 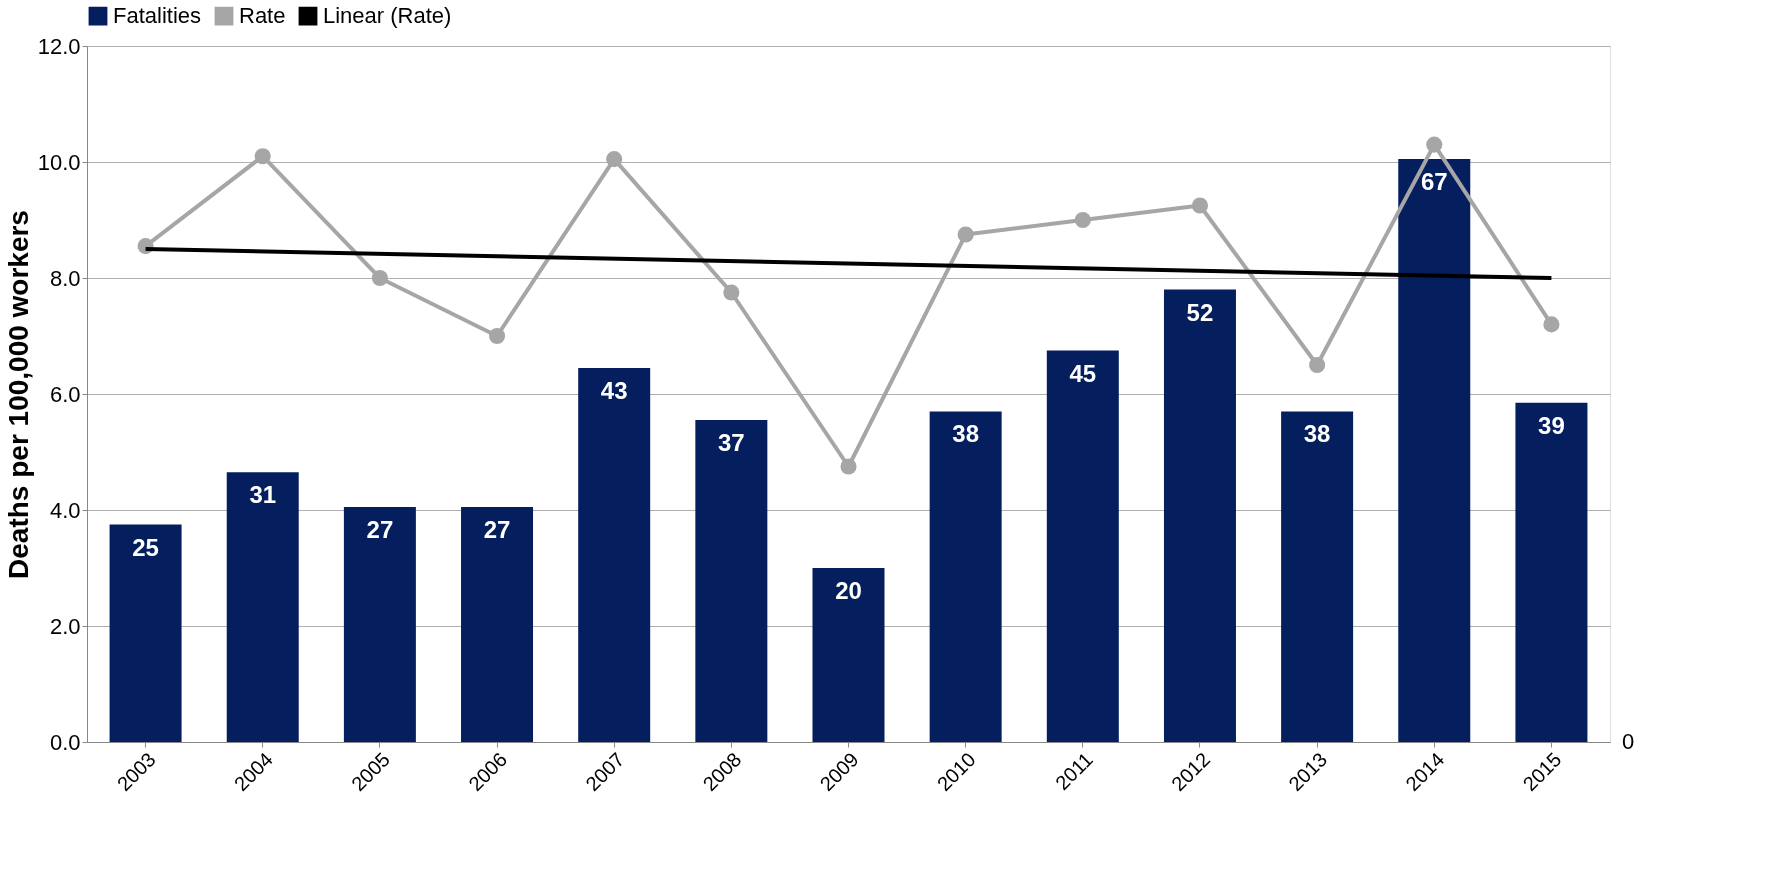 What do you see at coordinates (1628, 741) in the screenshot?
I see `text: 0` at bounding box center [1628, 741].